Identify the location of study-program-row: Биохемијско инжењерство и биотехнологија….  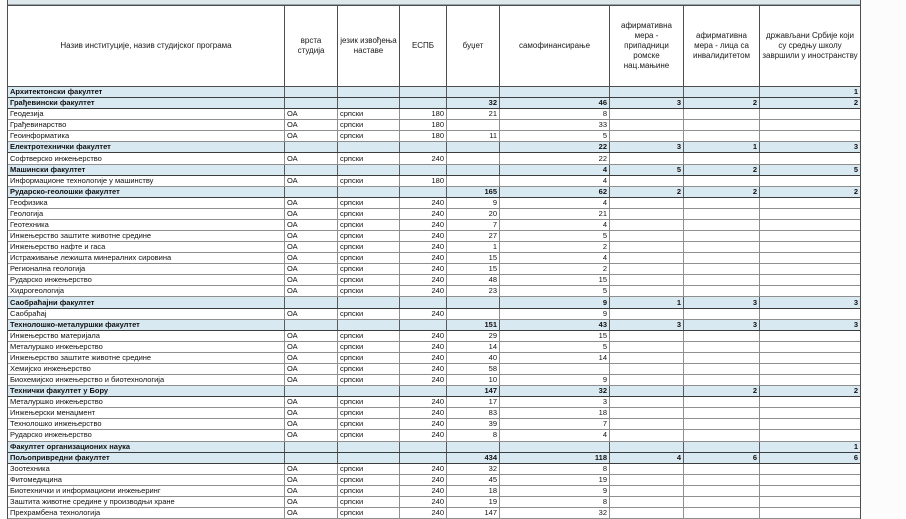
(434, 381).